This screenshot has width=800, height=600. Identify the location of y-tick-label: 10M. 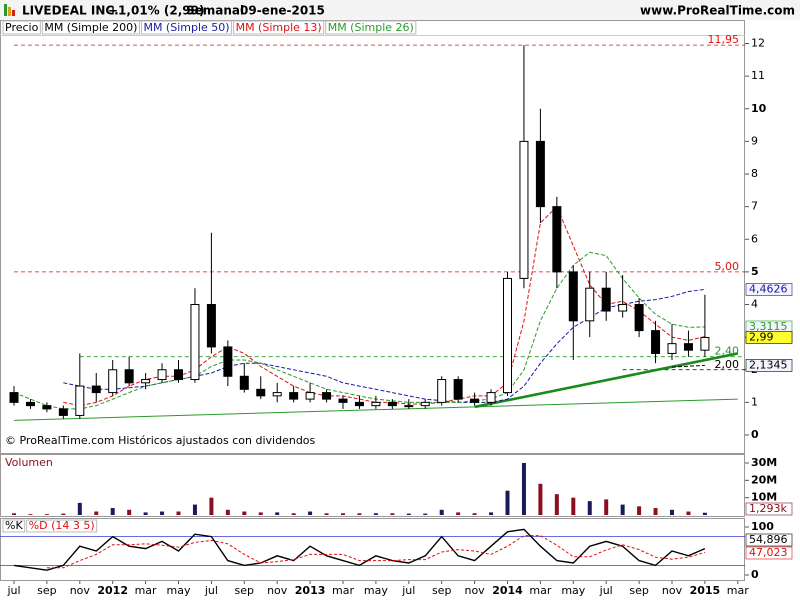
(764, 497).